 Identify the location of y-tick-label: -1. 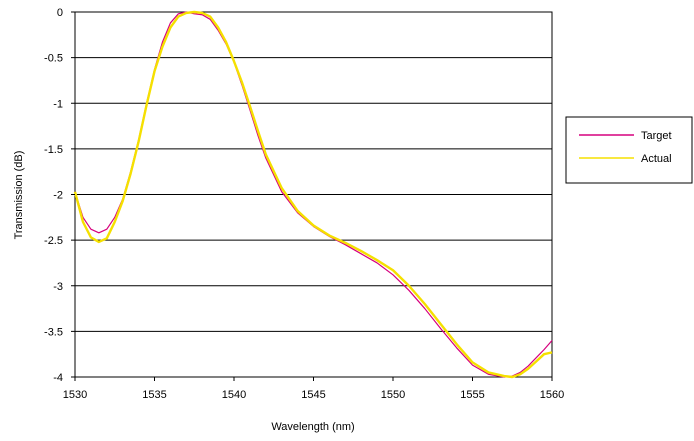
(58, 104).